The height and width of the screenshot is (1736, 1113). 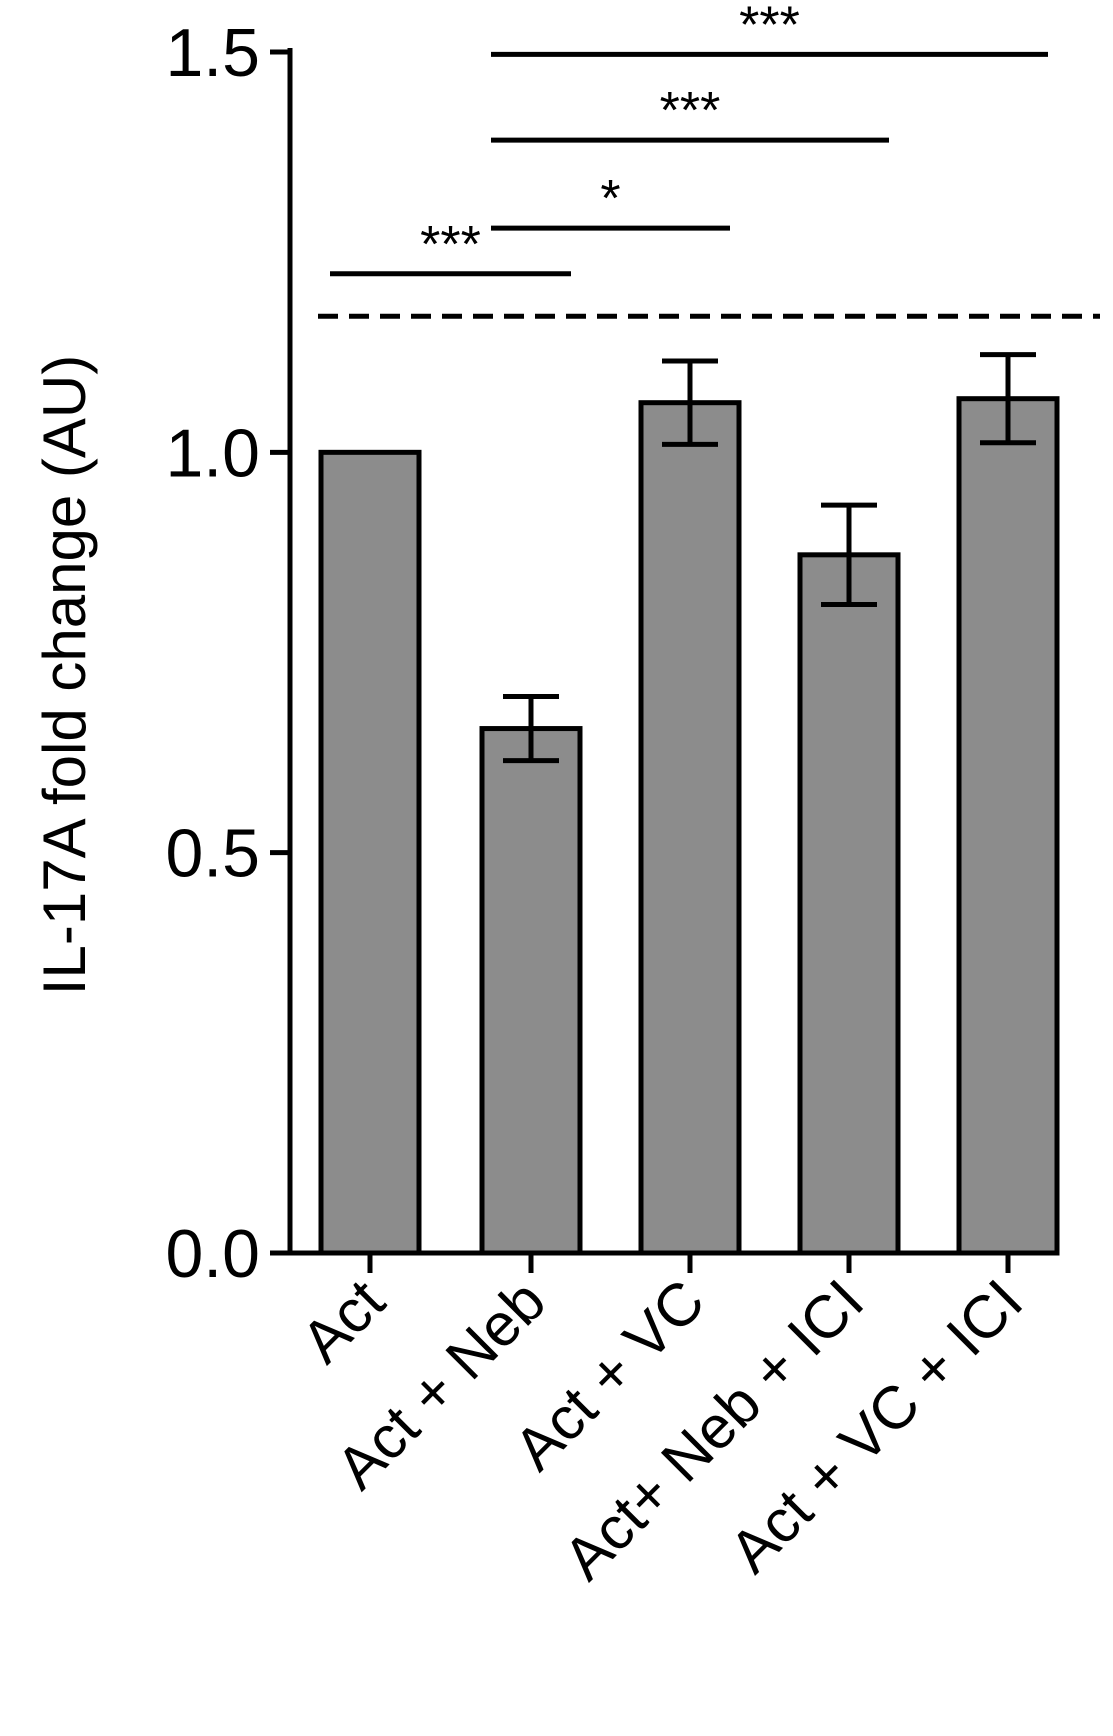 What do you see at coordinates (212, 854) in the screenshot?
I see `y-tick-label: 0.5` at bounding box center [212, 854].